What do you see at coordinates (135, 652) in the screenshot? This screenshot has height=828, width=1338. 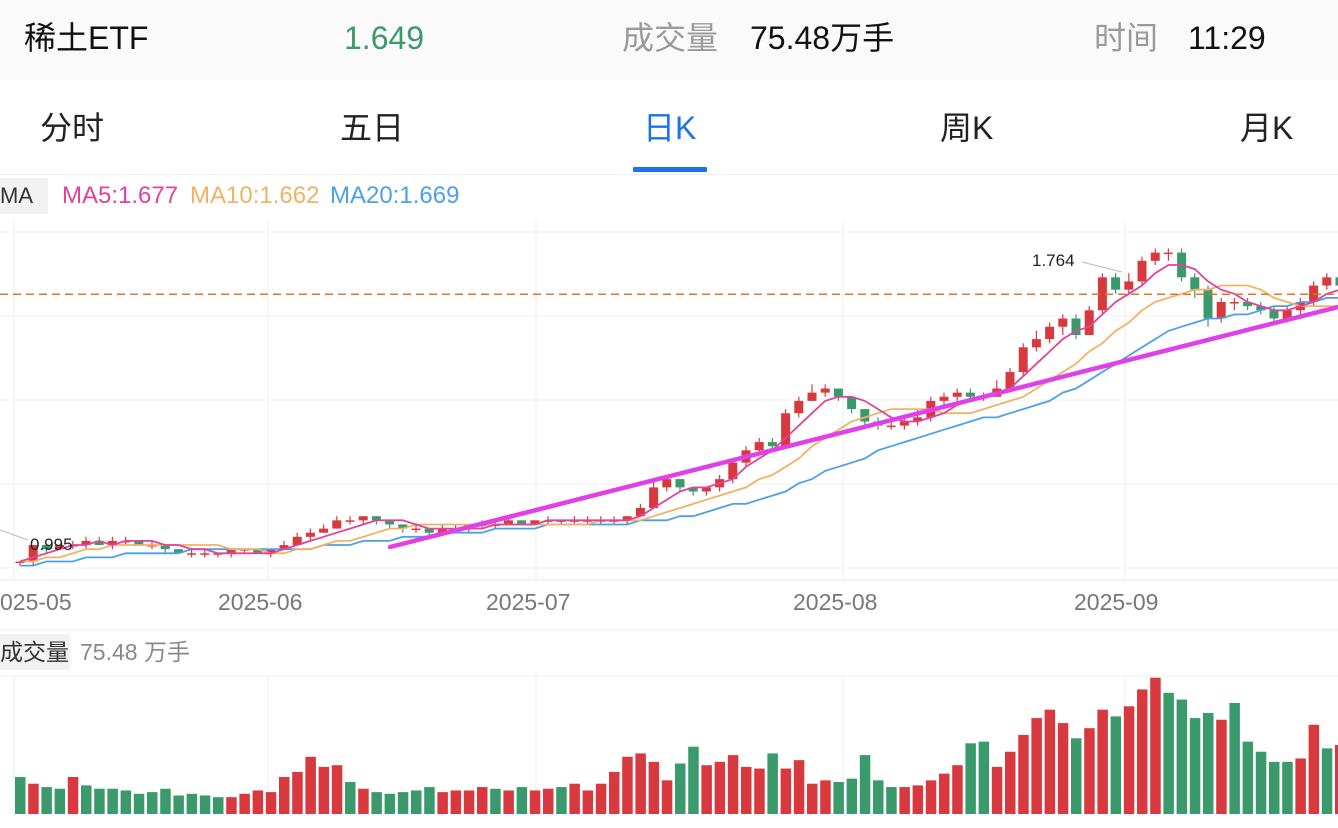 I see `volume-panel-value: 75.48 万手` at bounding box center [135, 652].